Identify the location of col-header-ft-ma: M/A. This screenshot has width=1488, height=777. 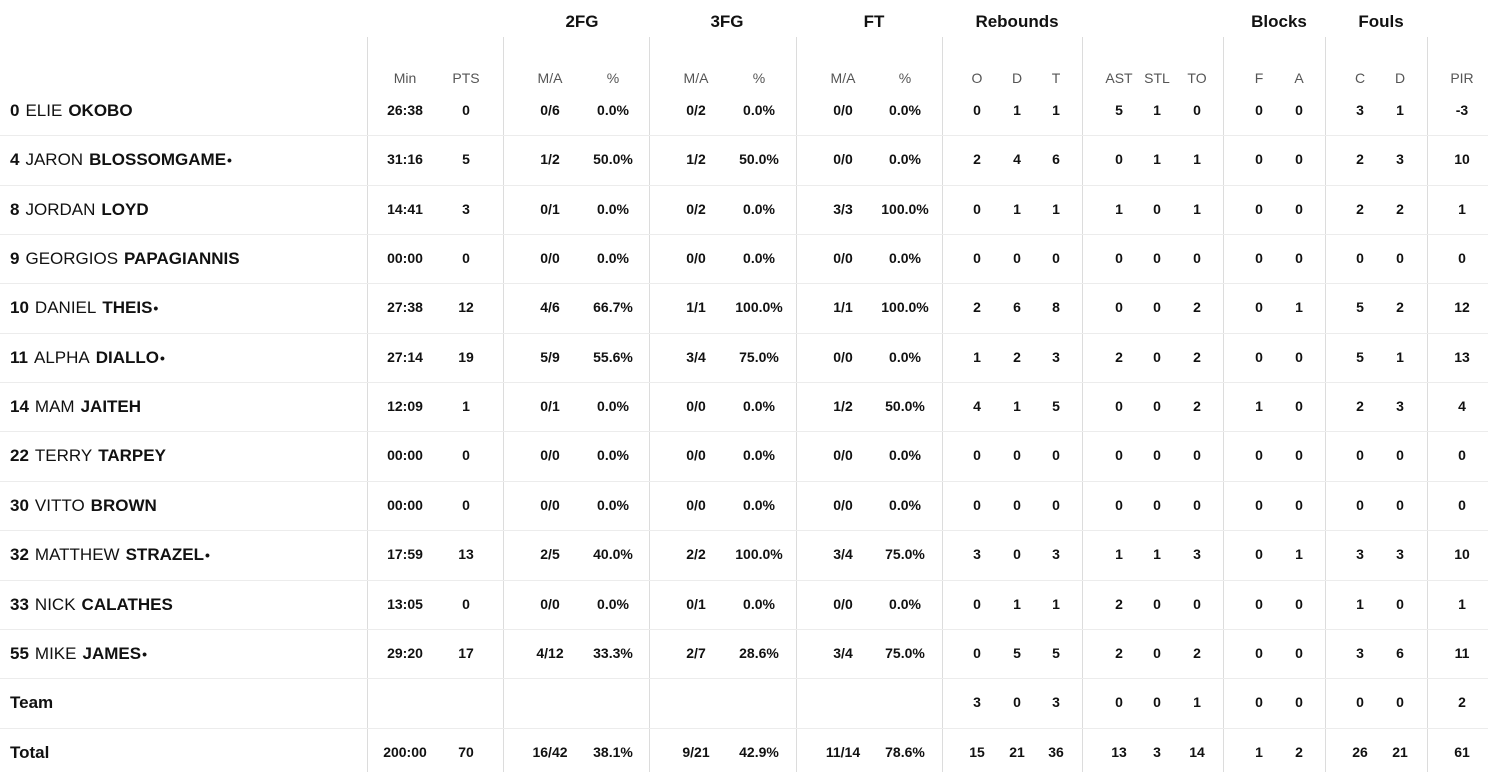
(843, 78).